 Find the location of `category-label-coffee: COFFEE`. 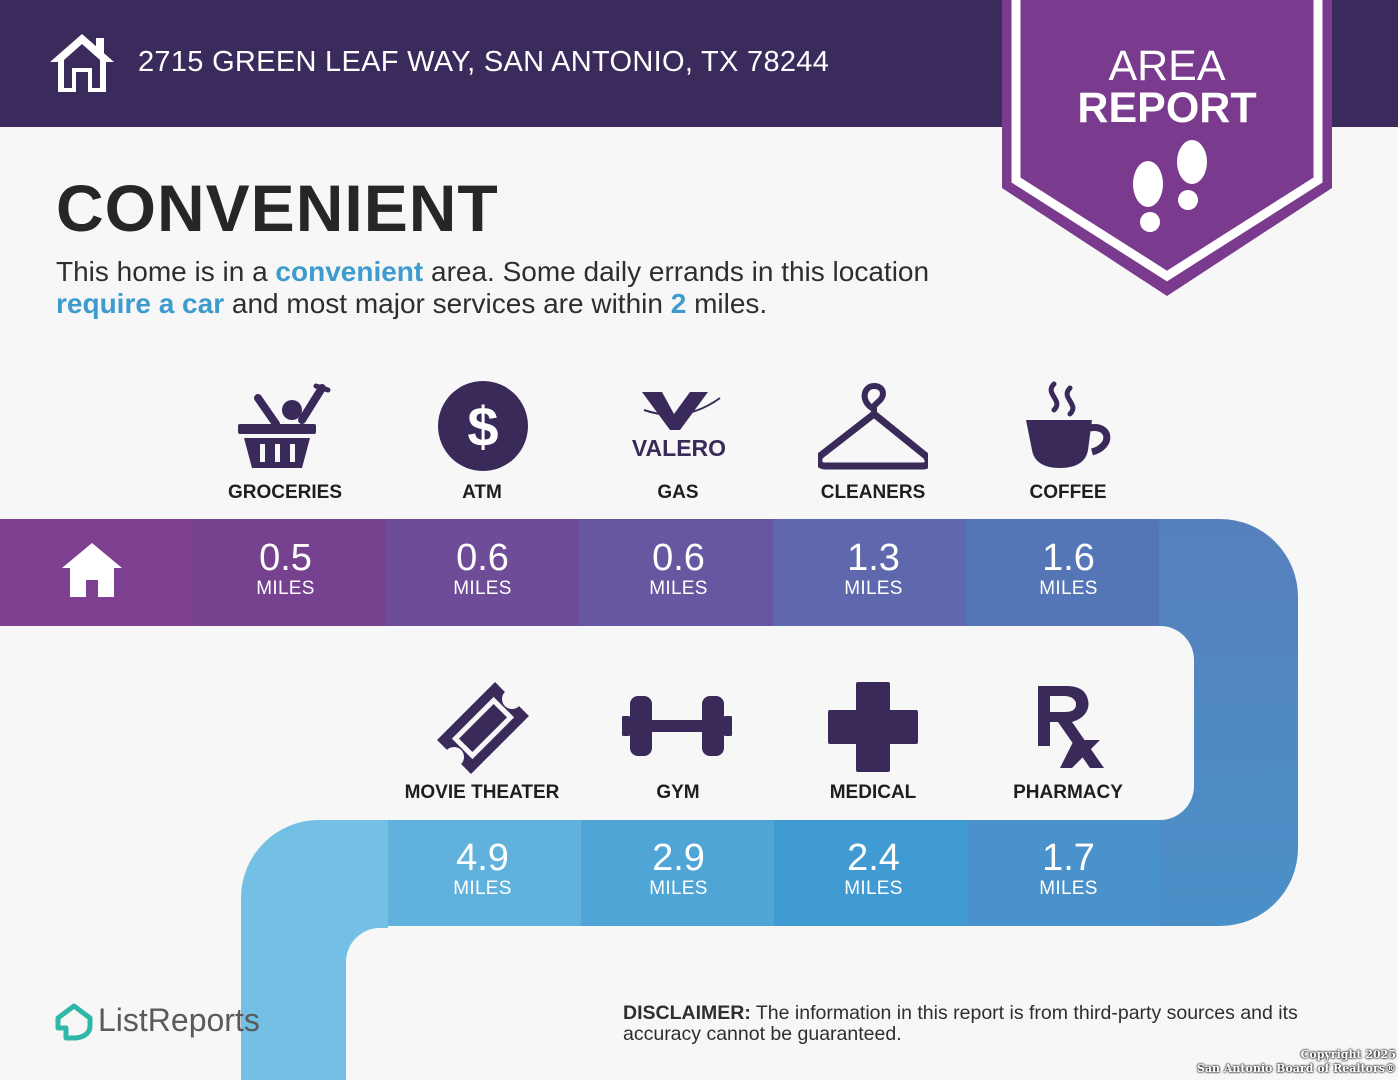

category-label-coffee: COFFEE is located at coordinates (1068, 492).